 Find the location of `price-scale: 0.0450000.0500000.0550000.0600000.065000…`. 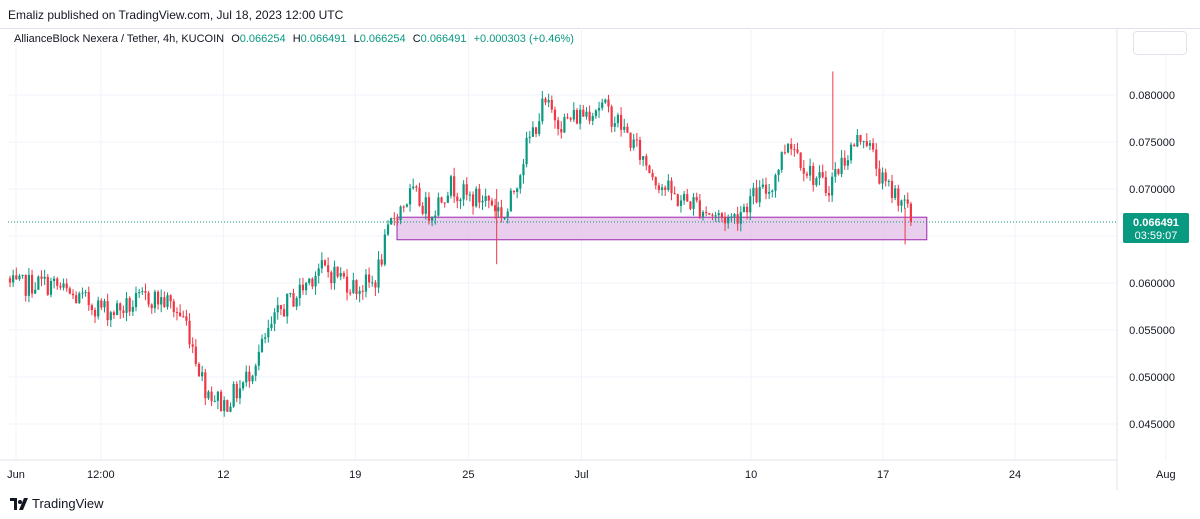

price-scale: 0.0450000.0500000.0550000.0600000.065000… is located at coordinates (1152, 260).